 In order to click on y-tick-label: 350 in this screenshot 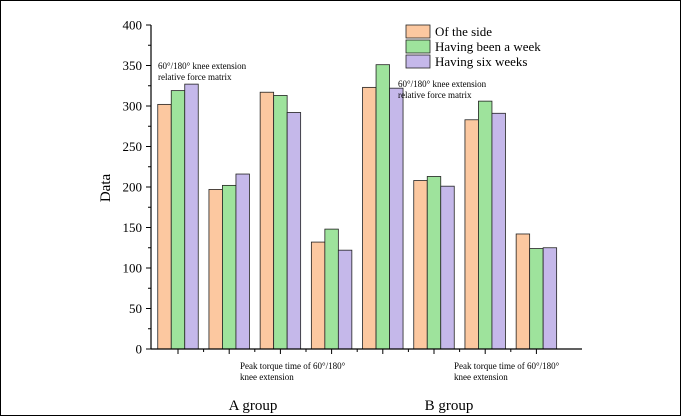, I will do `click(133, 65)`.